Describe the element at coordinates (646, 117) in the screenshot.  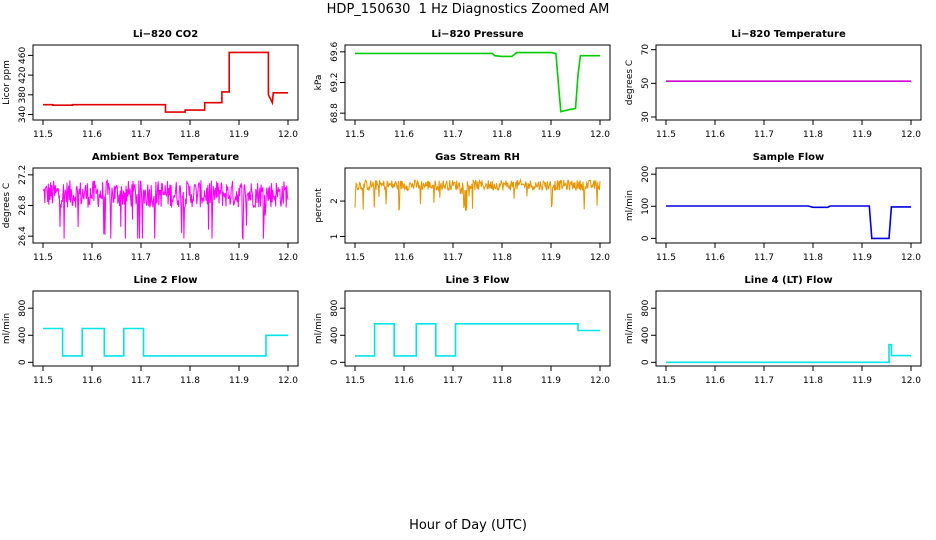
I see `y-tick-label: 30` at that location.